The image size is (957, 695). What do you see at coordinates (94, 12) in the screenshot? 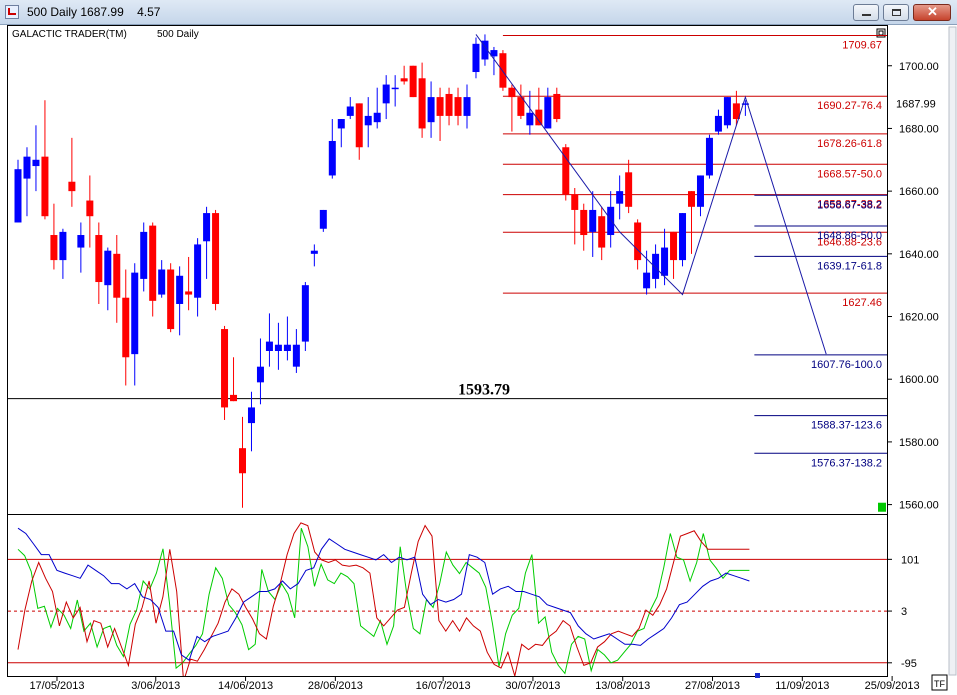
I see `window-title: 500 Daily 1687.99 4.57` at bounding box center [94, 12].